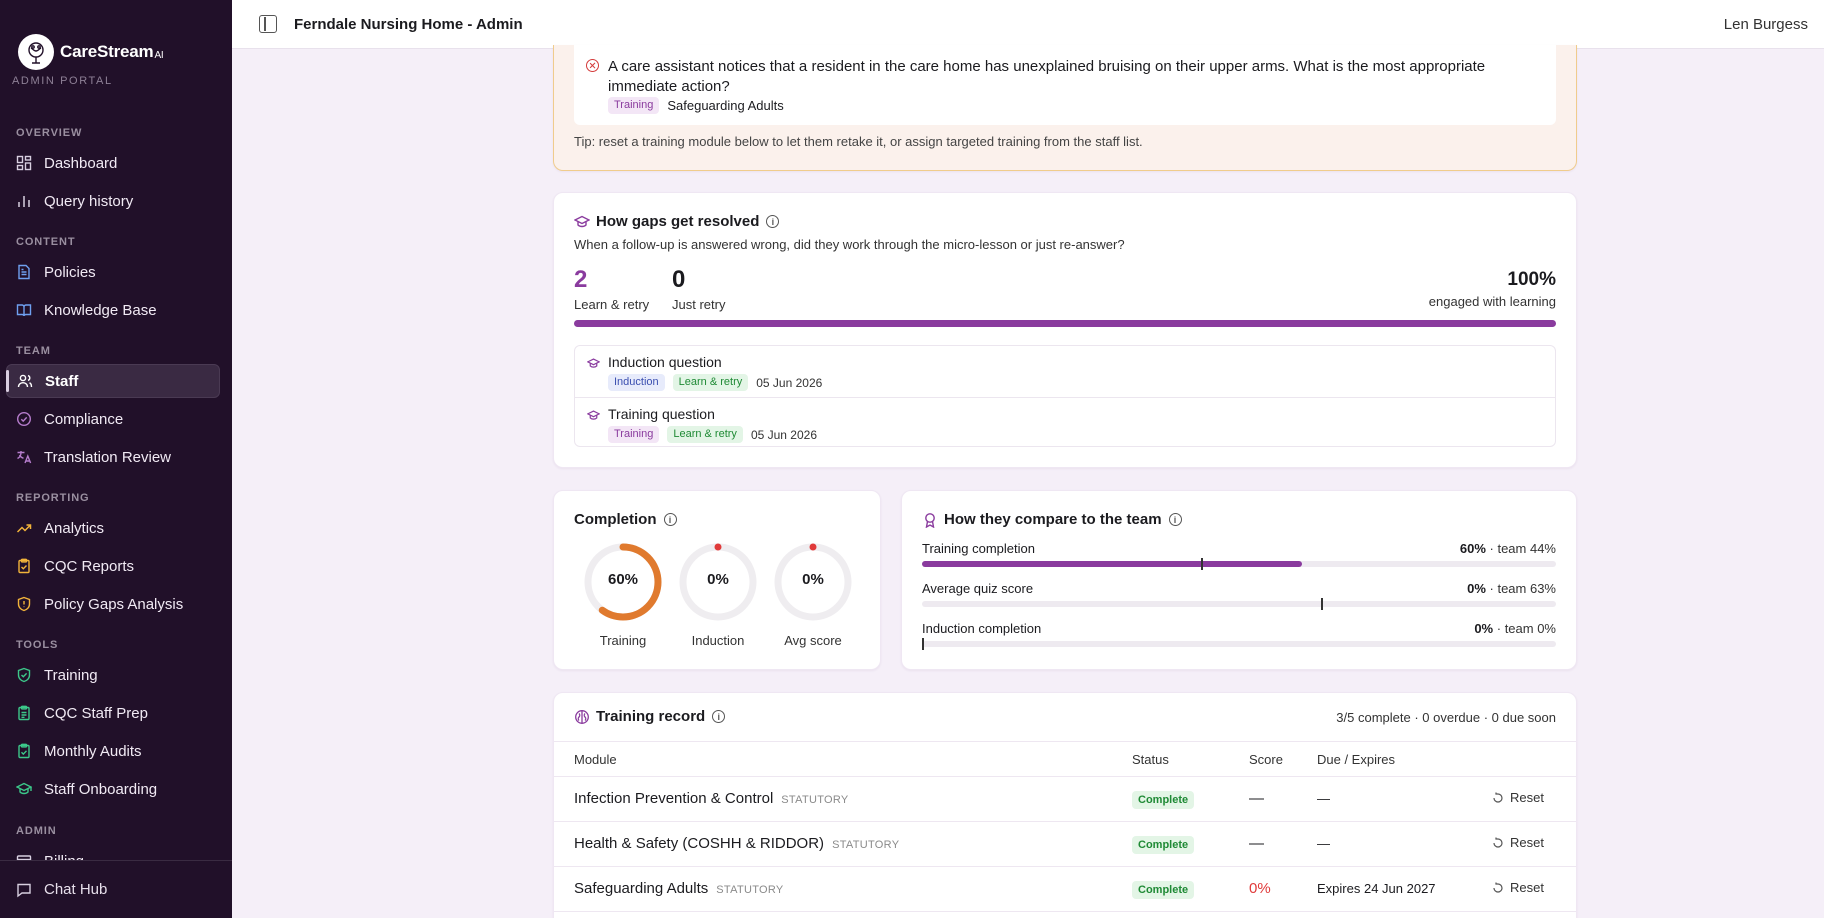 The height and width of the screenshot is (918, 1824). I want to click on wrong-answer-meta: Training Safeguarding Adults, so click(696, 105).